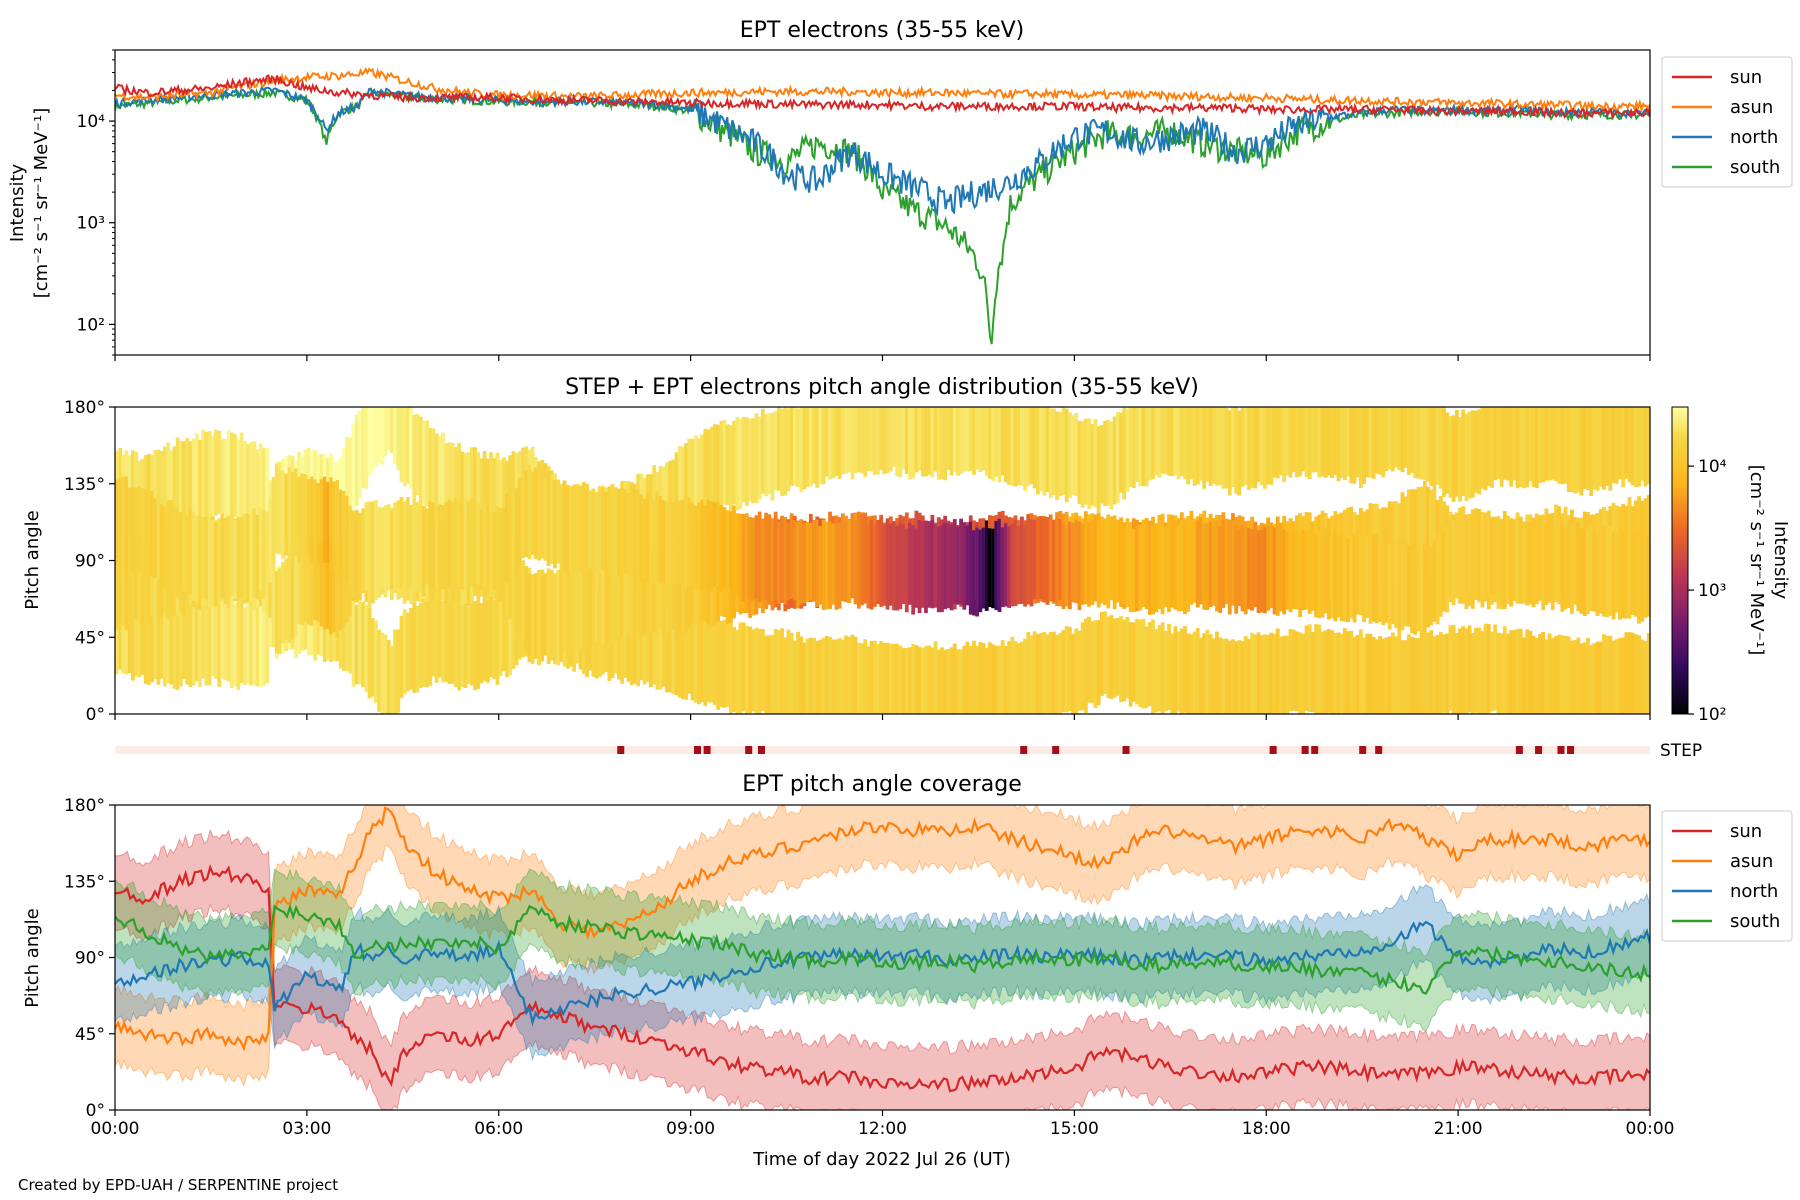 This screenshot has width=1800, height=1200. Describe the element at coordinates (1315, 750) in the screenshot. I see `step-mark` at that location.